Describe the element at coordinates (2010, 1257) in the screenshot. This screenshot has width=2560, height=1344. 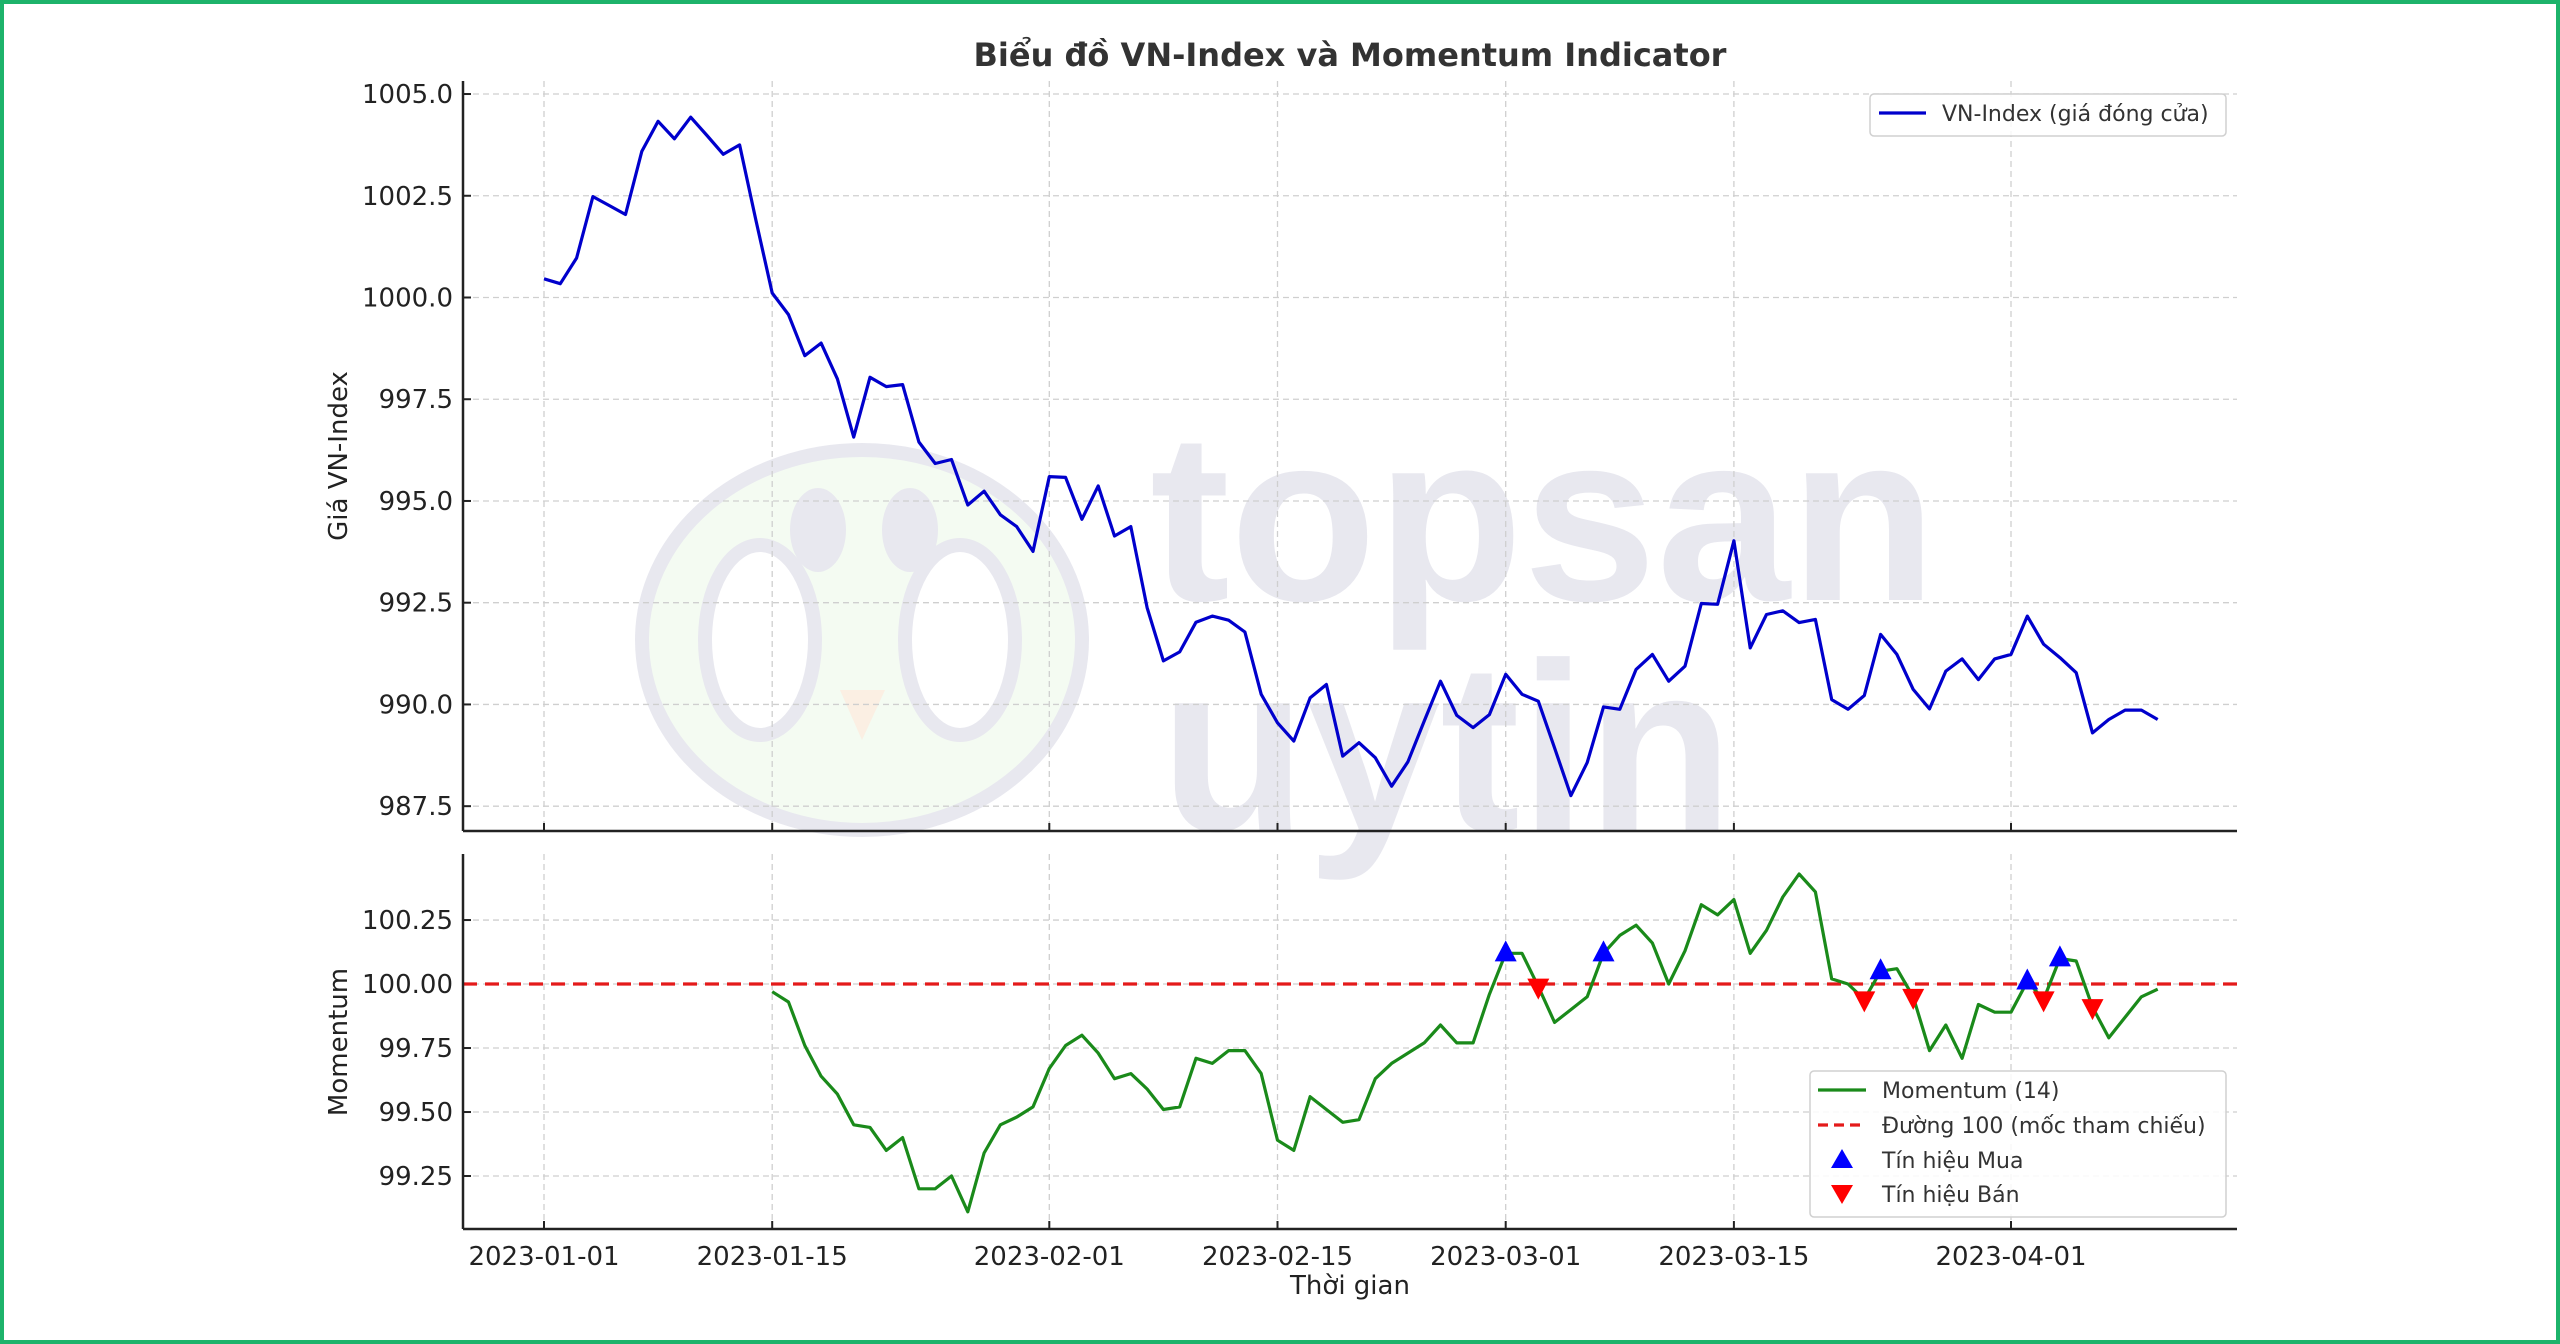
I see `x-tick-label: 2023-04-01` at that location.